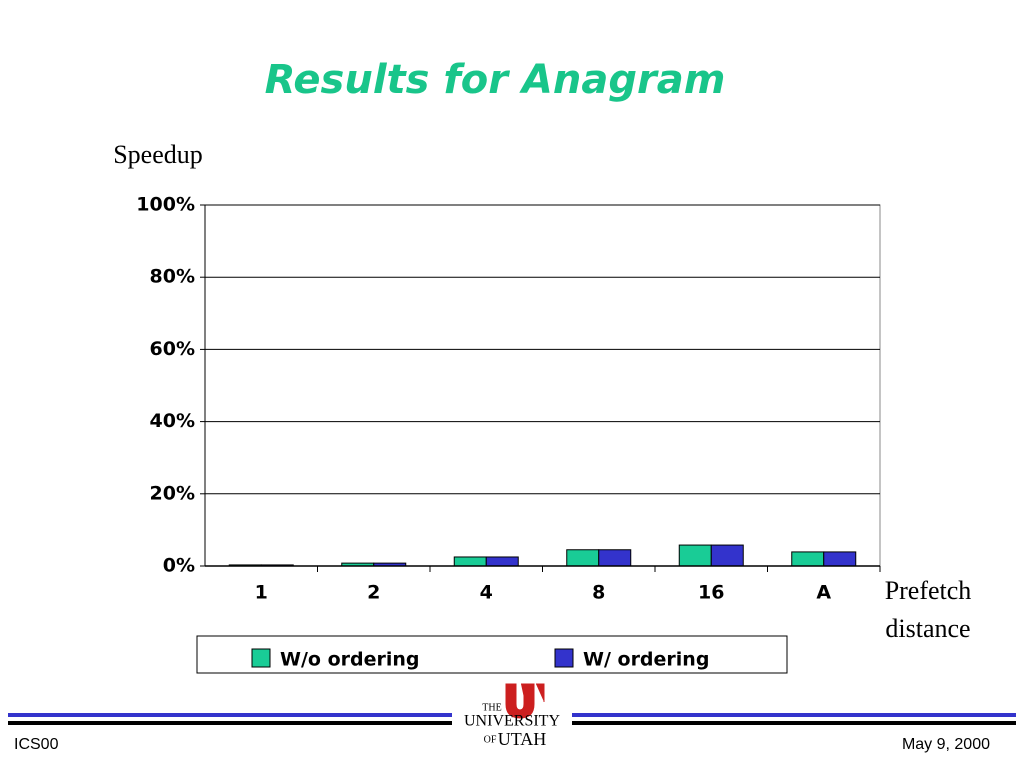 Image resolution: width=1024 pixels, height=768 pixels. I want to click on y-tick-label: 100%, so click(165, 205).